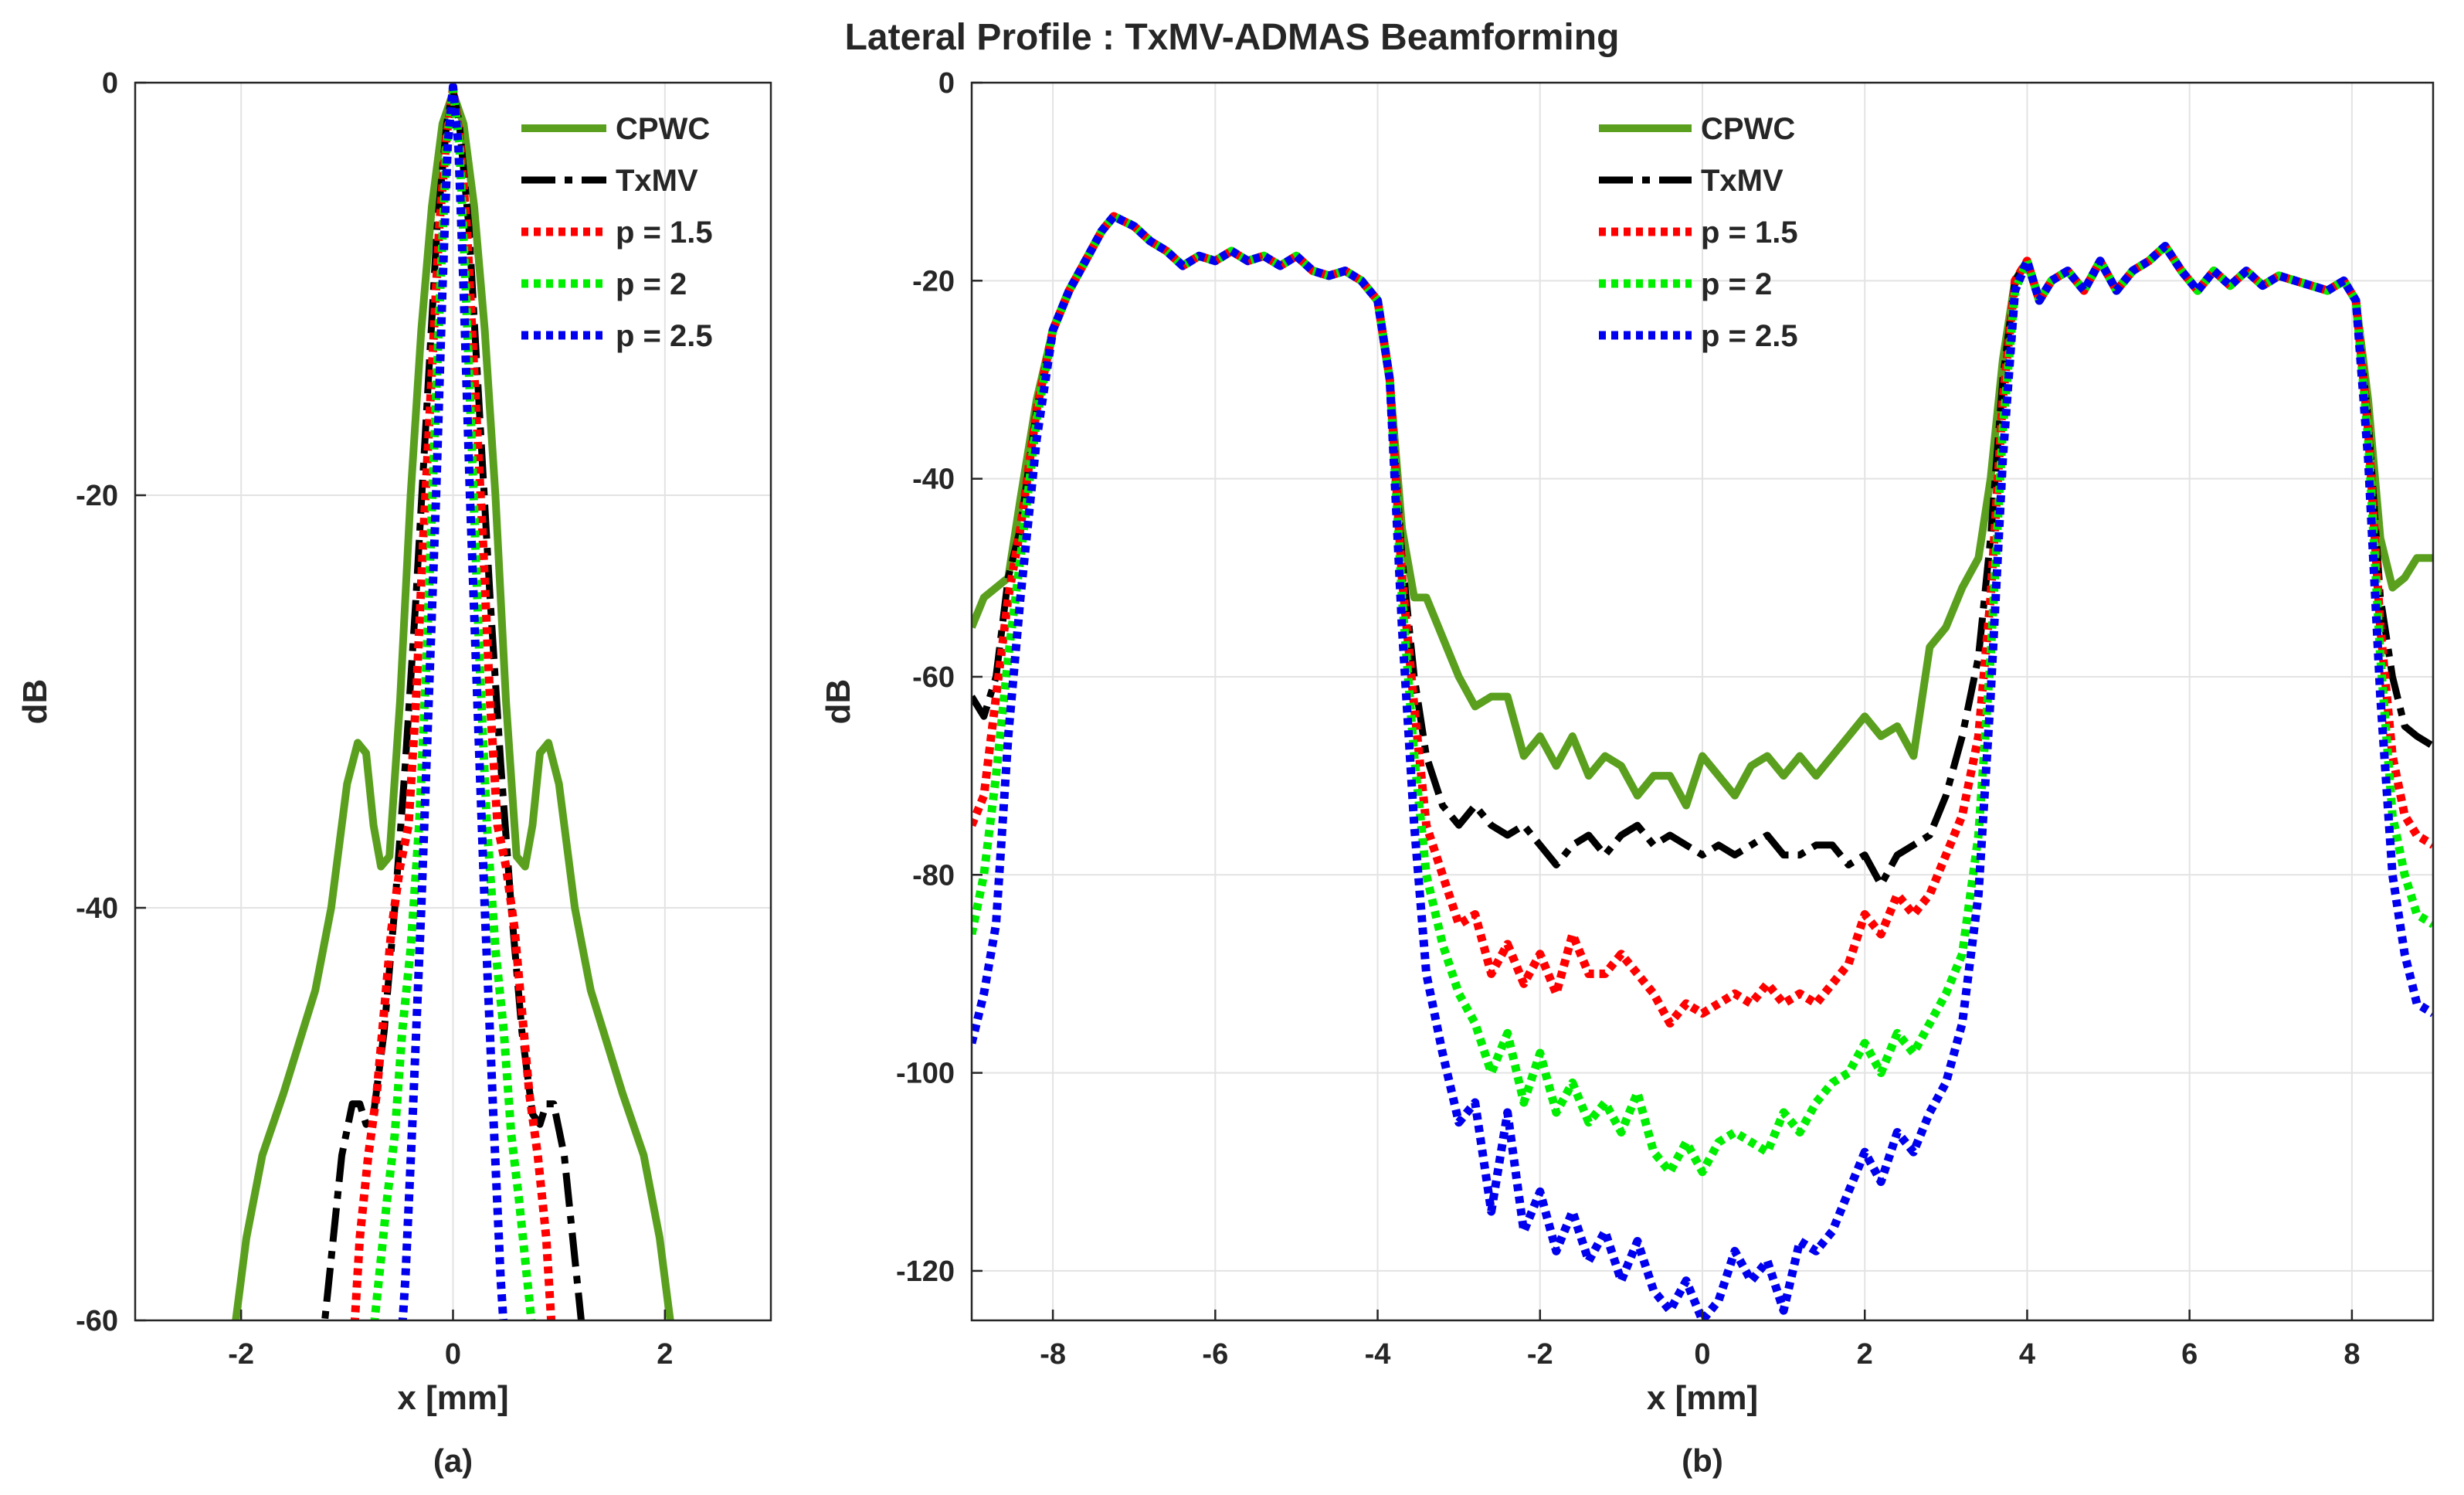 This screenshot has width=2464, height=1495. What do you see at coordinates (2352, 1354) in the screenshot?
I see `x-tick-label: 8` at bounding box center [2352, 1354].